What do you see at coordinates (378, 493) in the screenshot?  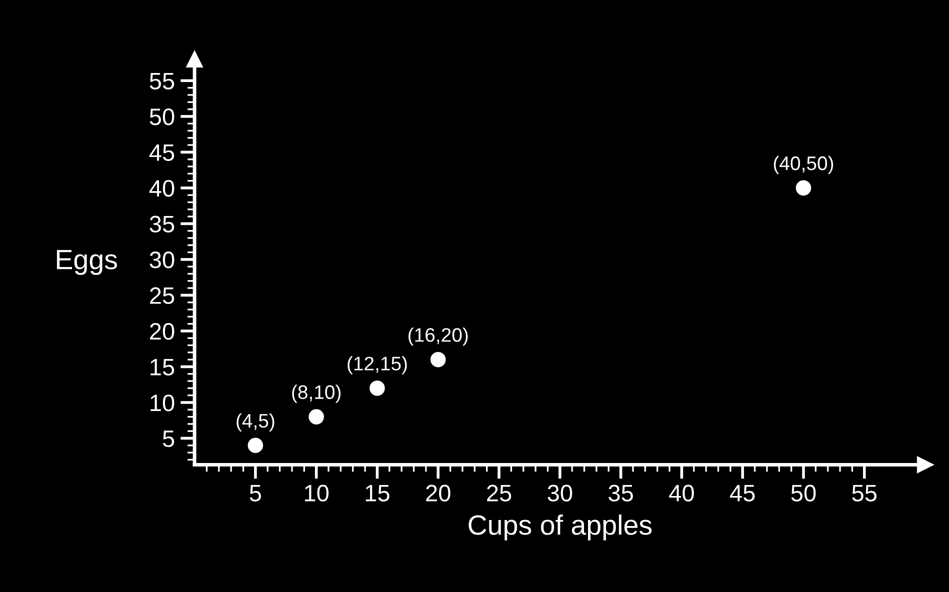 I see `x-tick-label: 15` at bounding box center [378, 493].